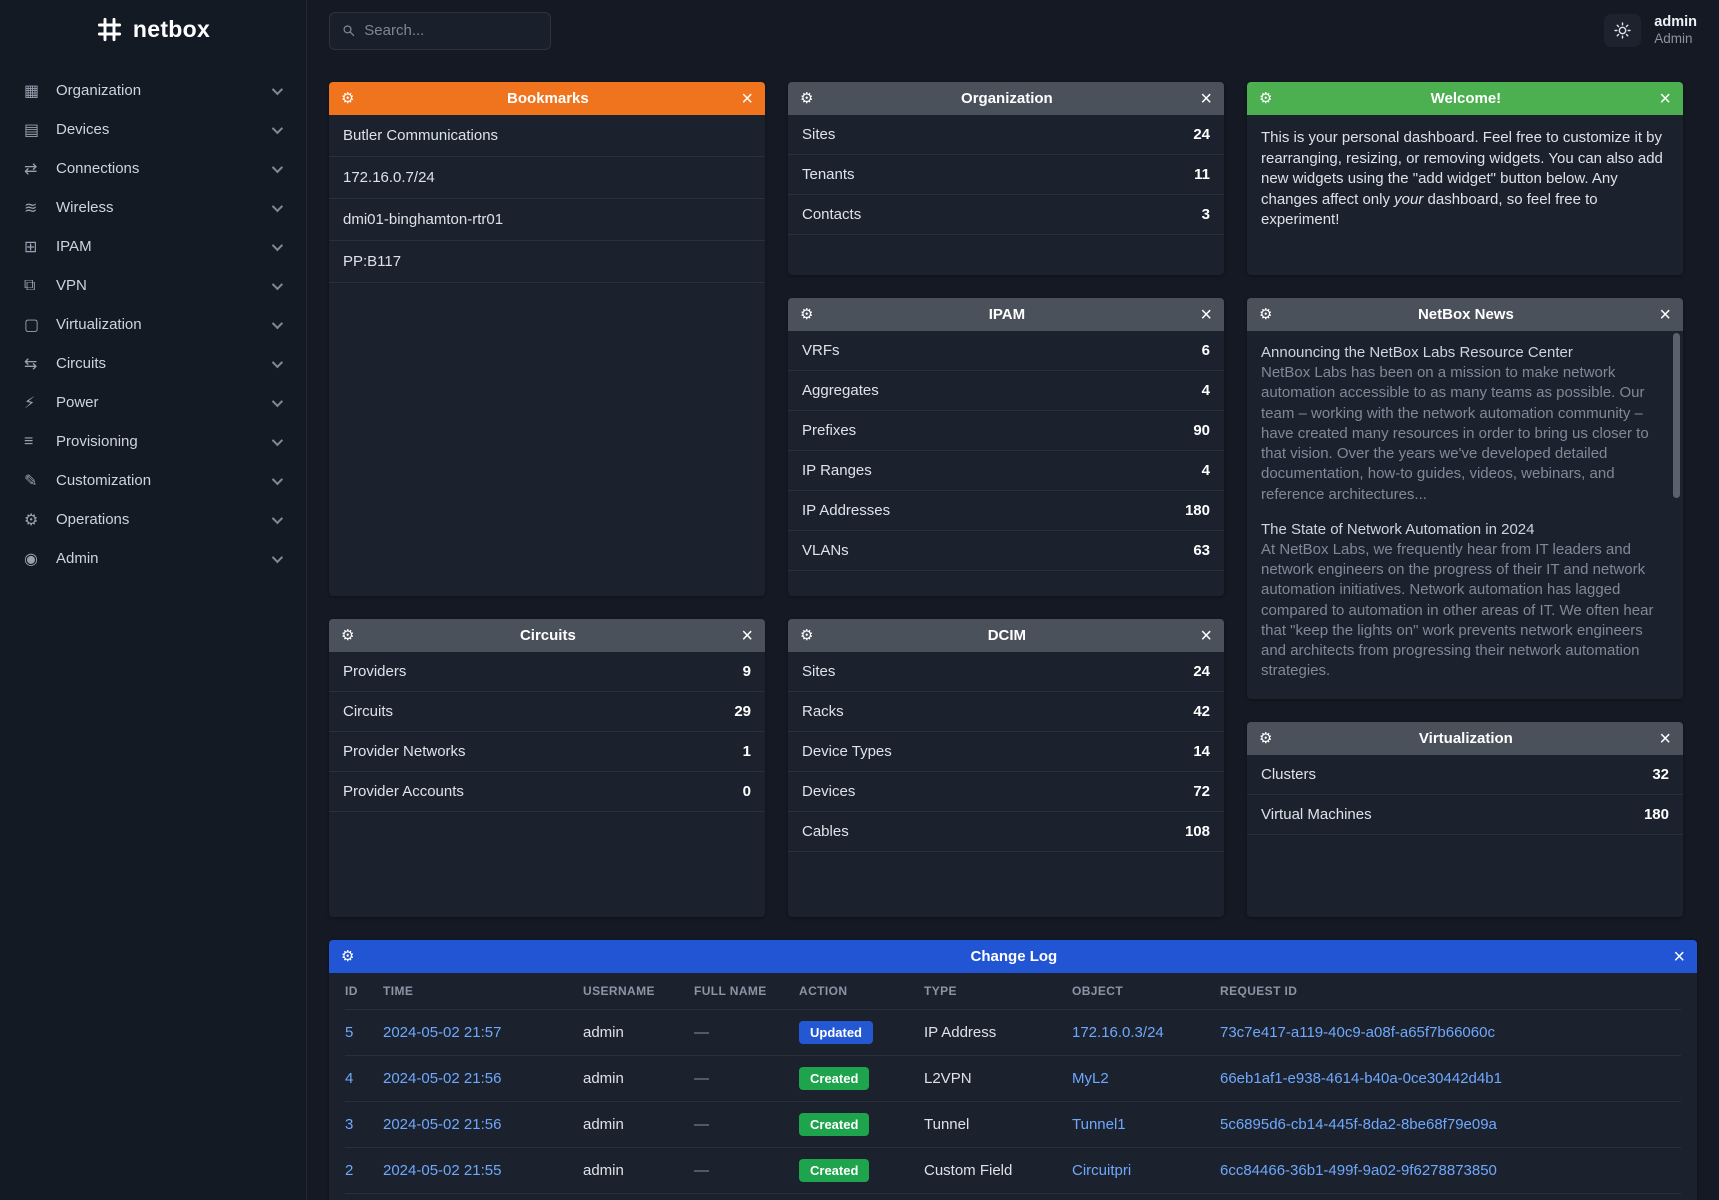  Describe the element at coordinates (153, 363) in the screenshot. I see `sidebar-item-circuits: ⇆ Circuits` at that location.